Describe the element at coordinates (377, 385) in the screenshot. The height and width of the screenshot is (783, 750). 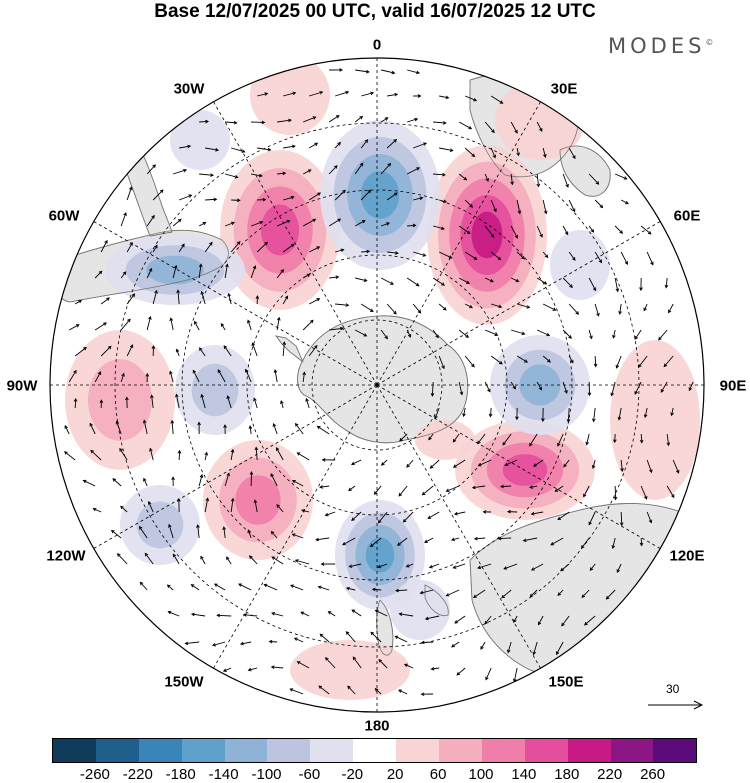
I see `latitude-circle` at that location.